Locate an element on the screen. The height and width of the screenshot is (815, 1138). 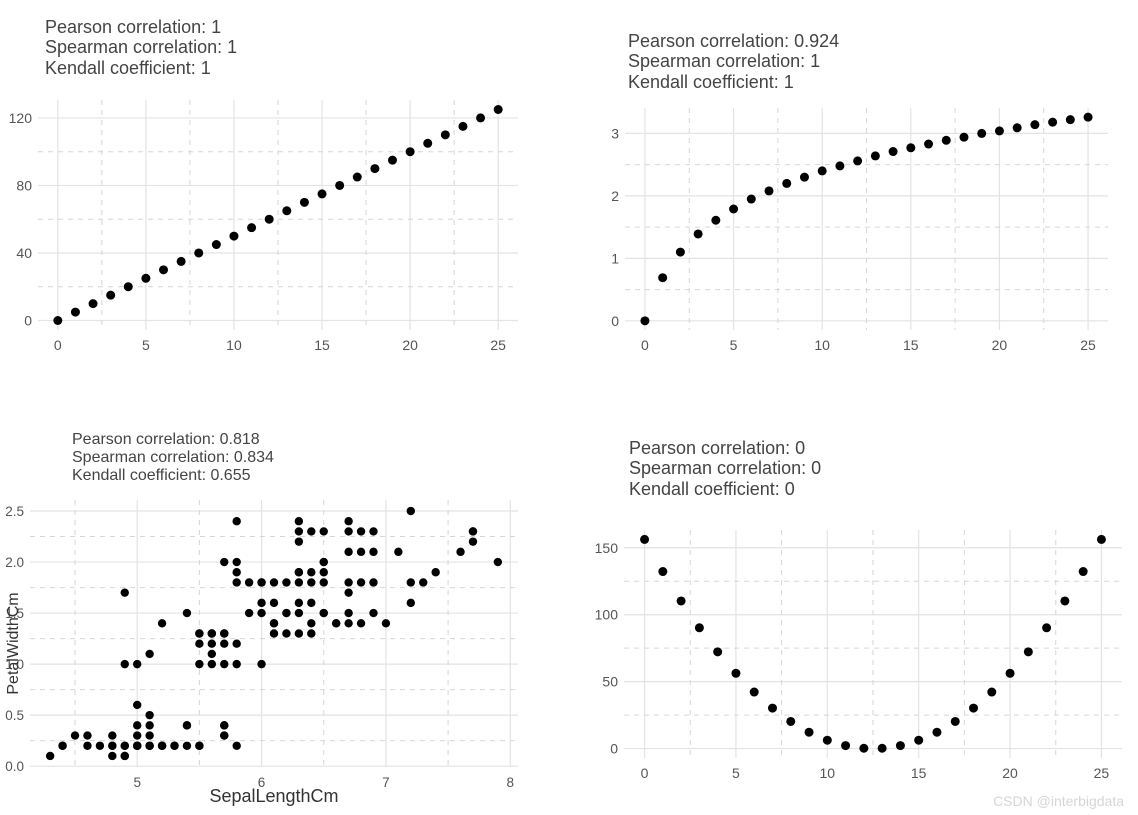
y-tick-label: 1.5 is located at coordinates (14, 613).